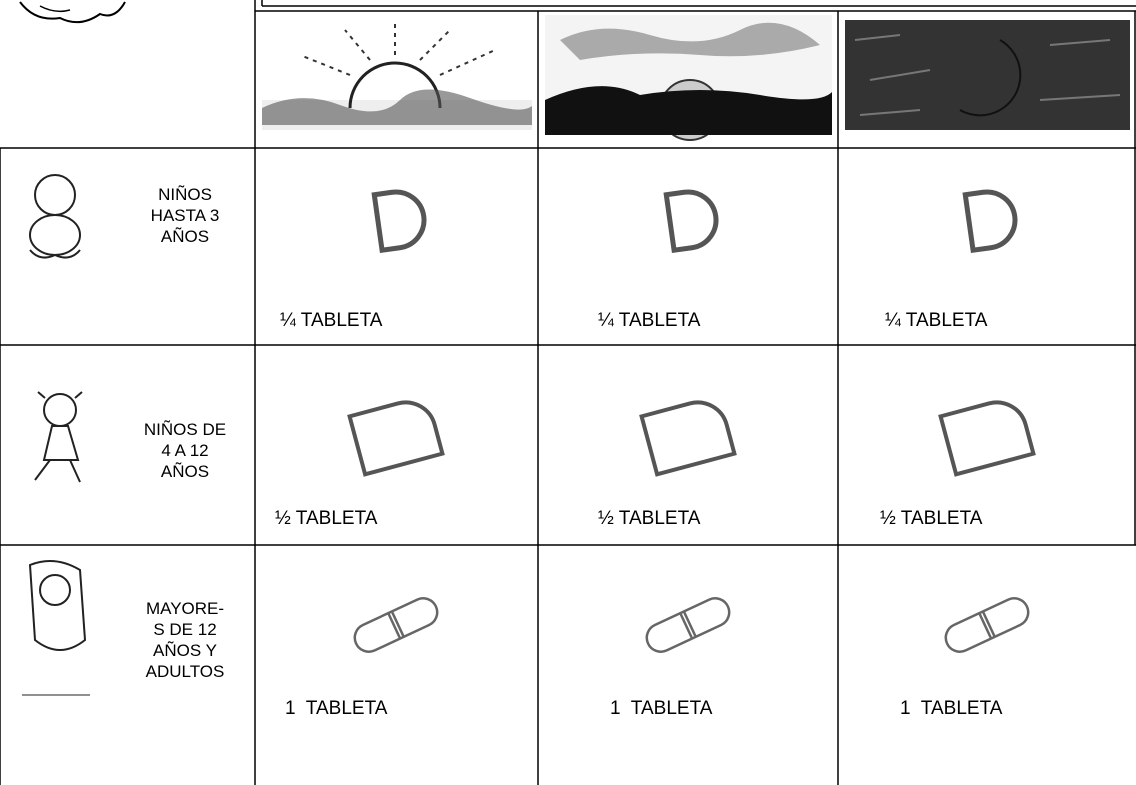 This screenshot has height=785, width=1136. What do you see at coordinates (688, 78) in the screenshot?
I see `sunset` at bounding box center [688, 78].